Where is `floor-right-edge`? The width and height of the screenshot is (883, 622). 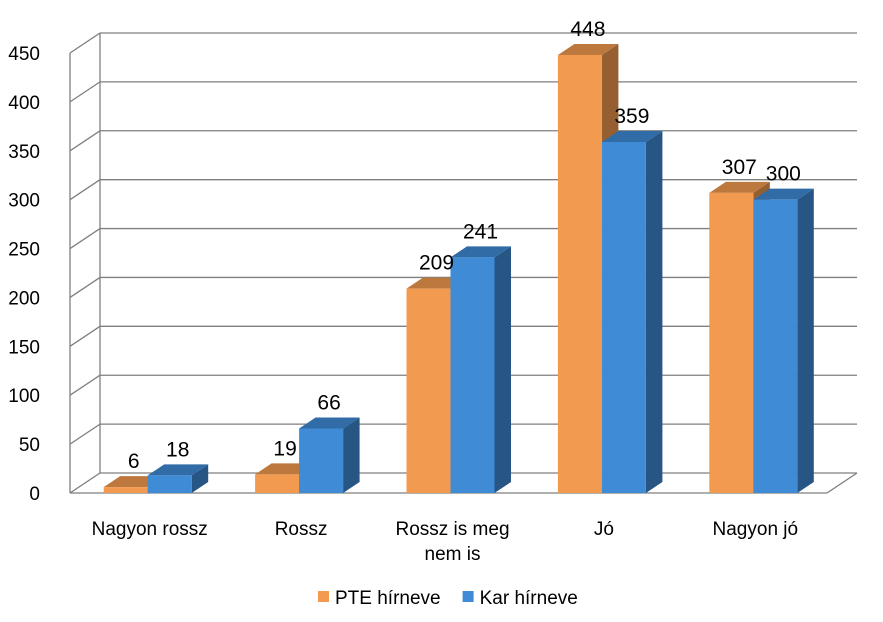
floor-right-edge is located at coordinates (842, 483).